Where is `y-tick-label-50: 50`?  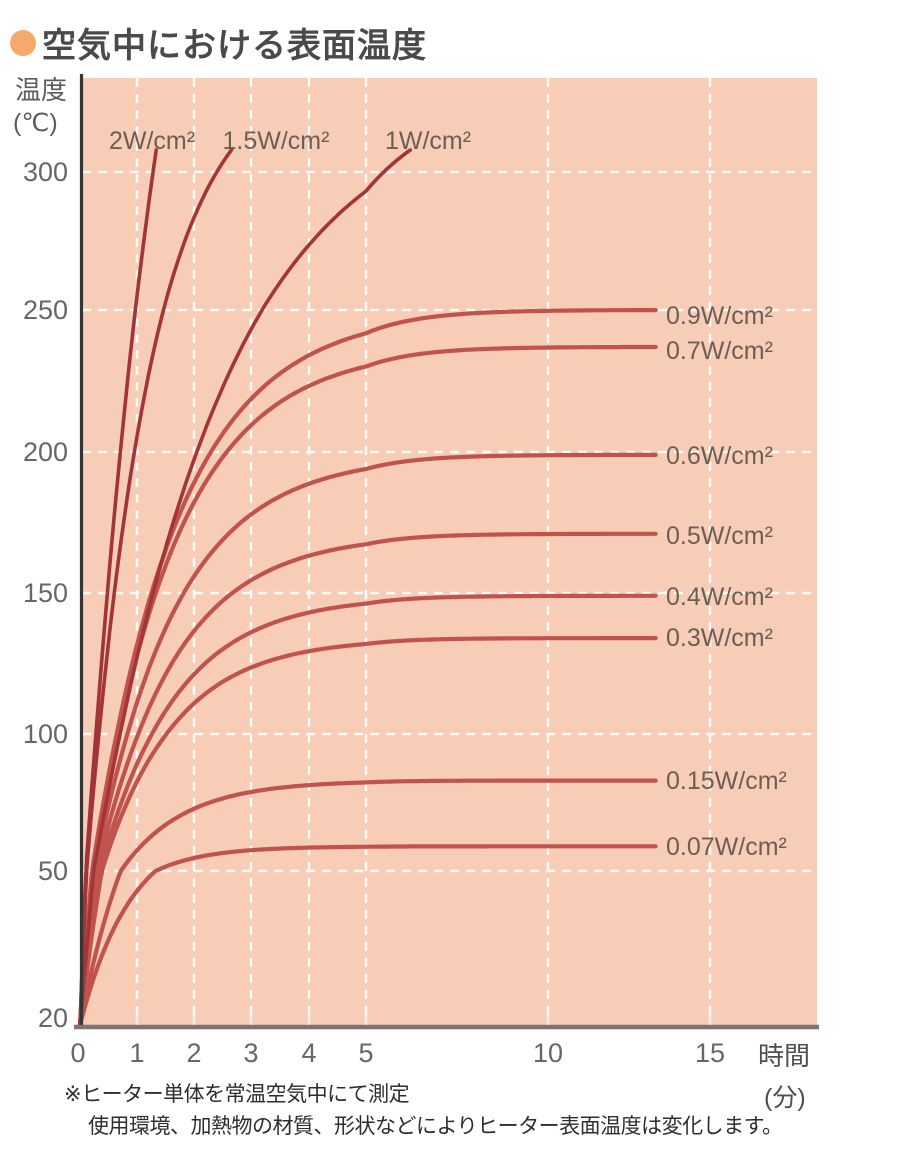
y-tick-label-50: 50 is located at coordinates (53, 871).